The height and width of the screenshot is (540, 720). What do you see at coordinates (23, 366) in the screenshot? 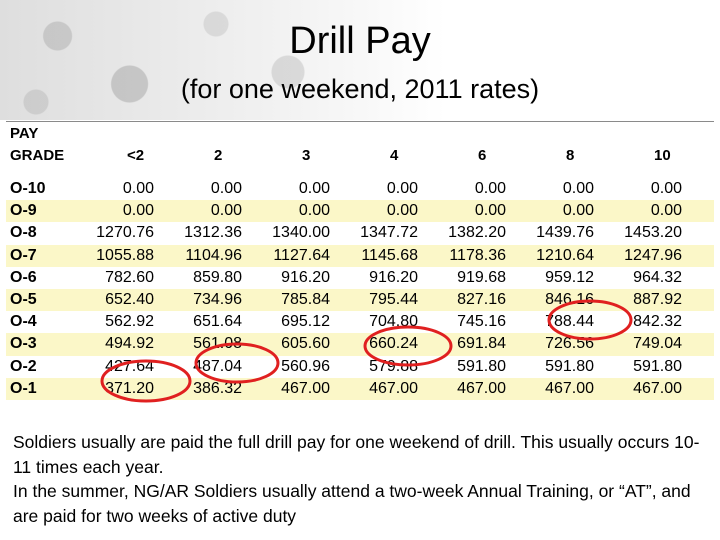
I see `grade-cell: O-2` at bounding box center [23, 366].